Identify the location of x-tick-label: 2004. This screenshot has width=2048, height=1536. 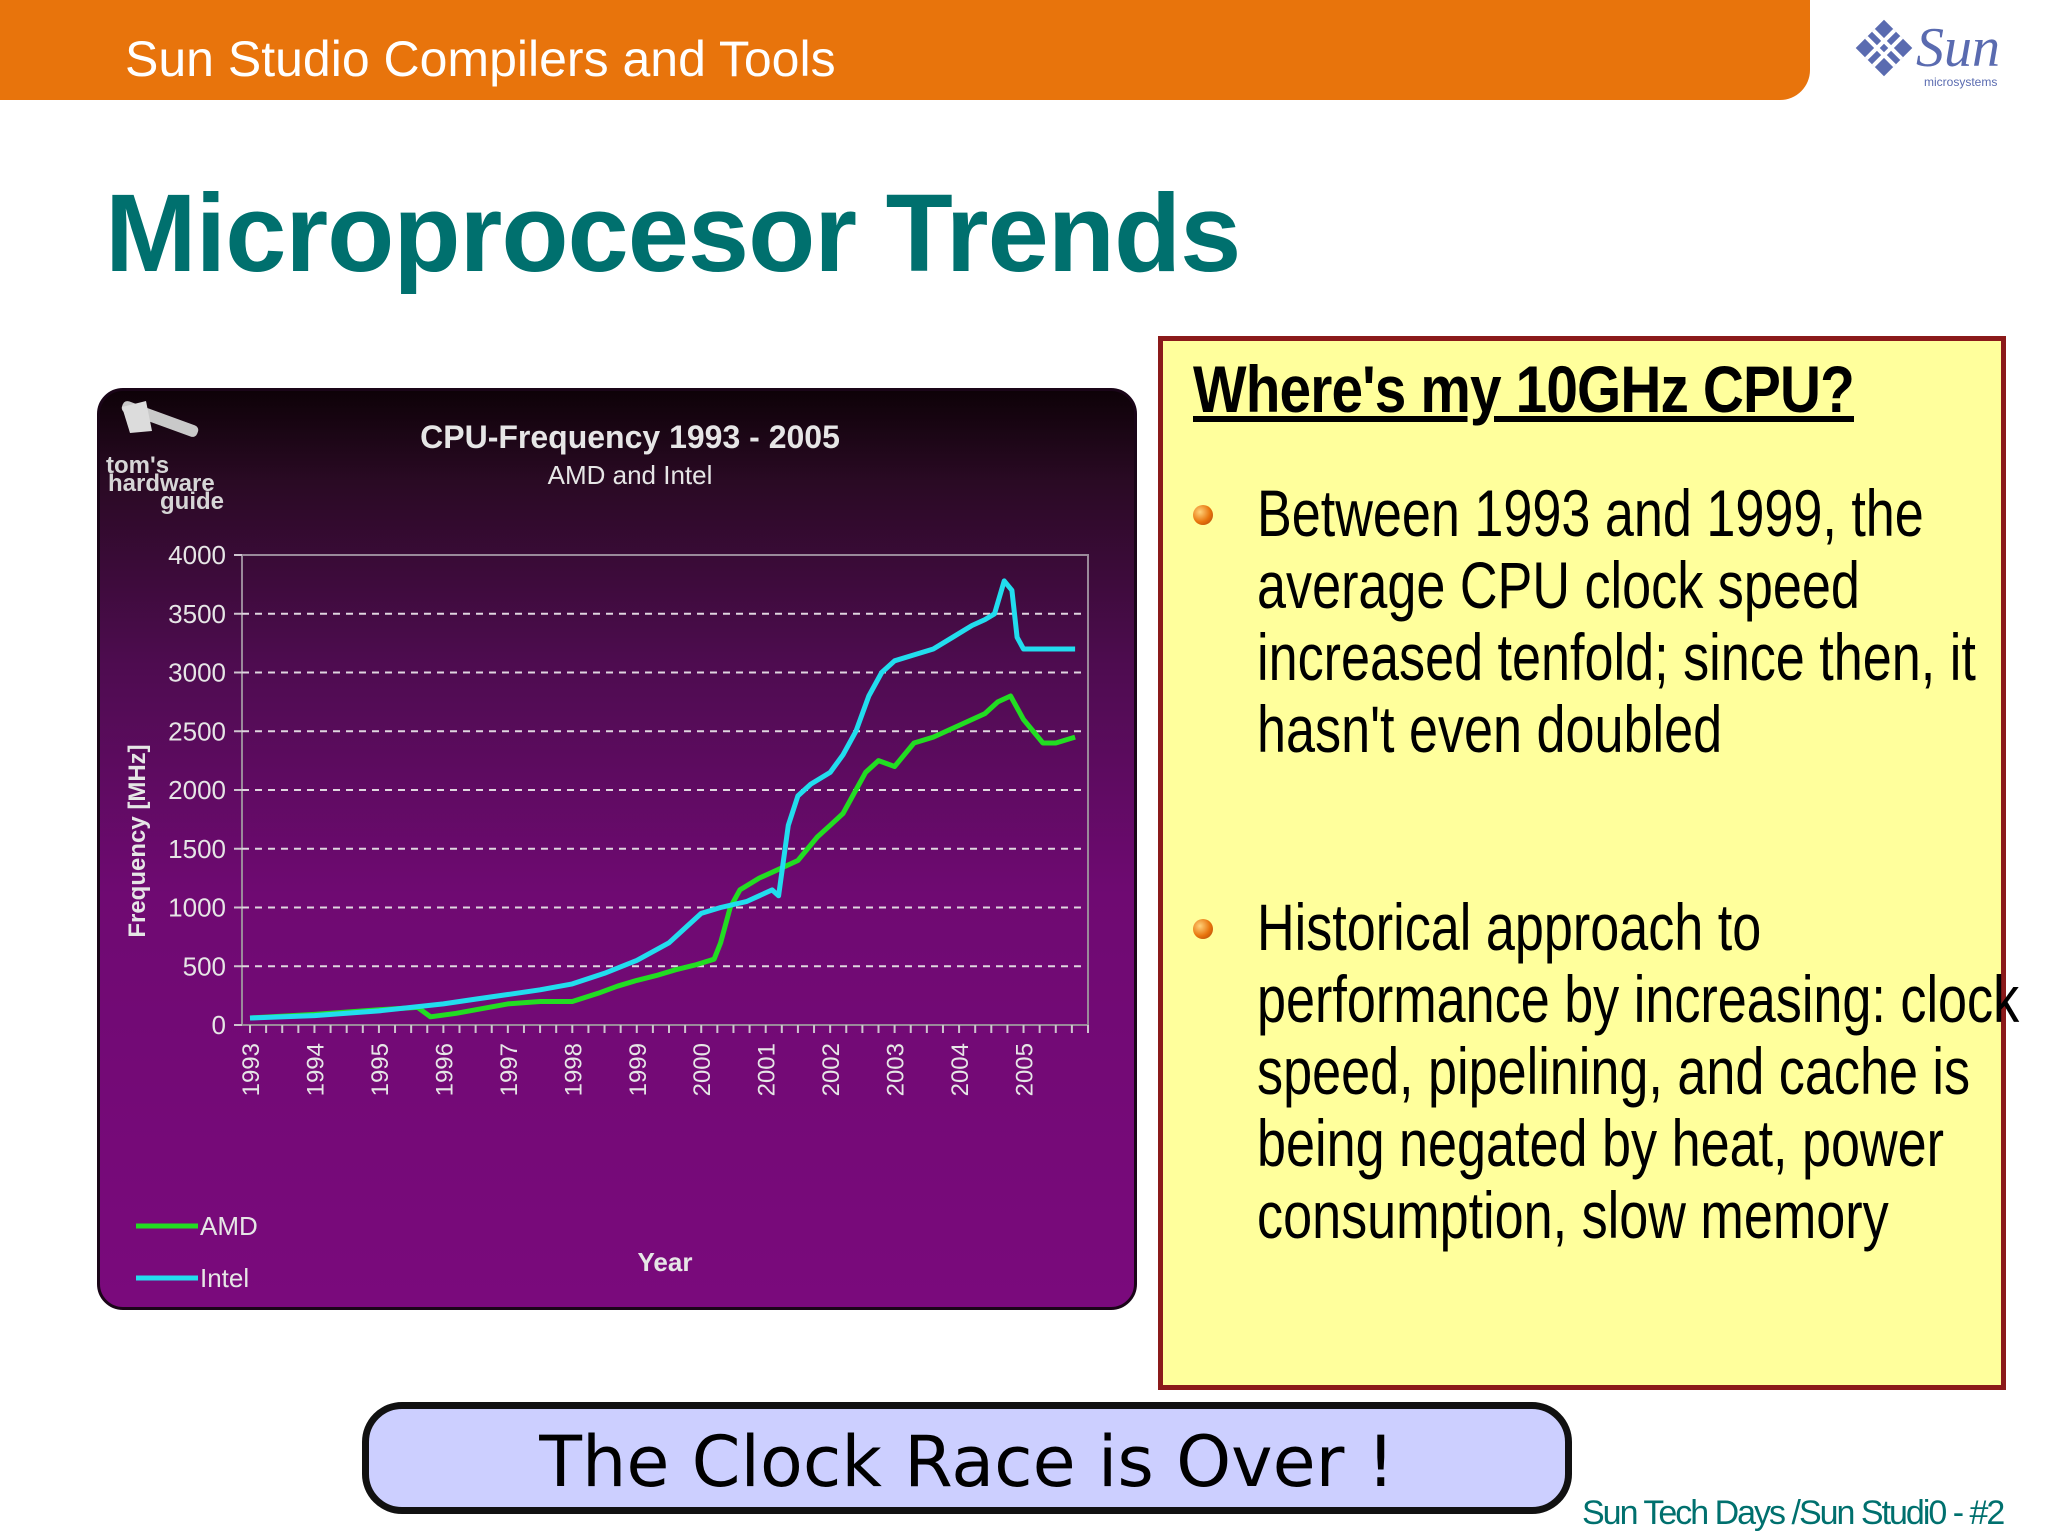
(960, 1069).